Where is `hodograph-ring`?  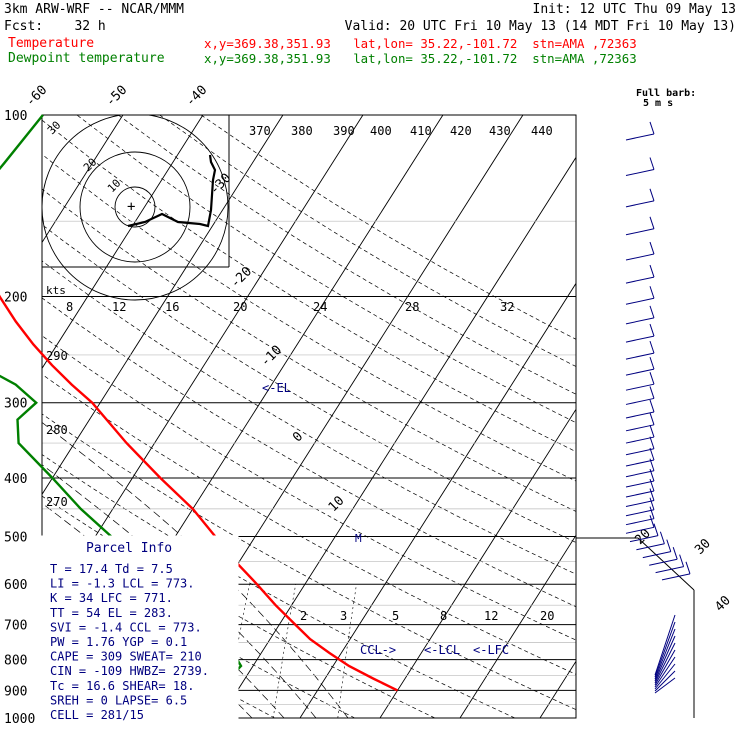
hodograph-ring is located at coordinates (135, 207).